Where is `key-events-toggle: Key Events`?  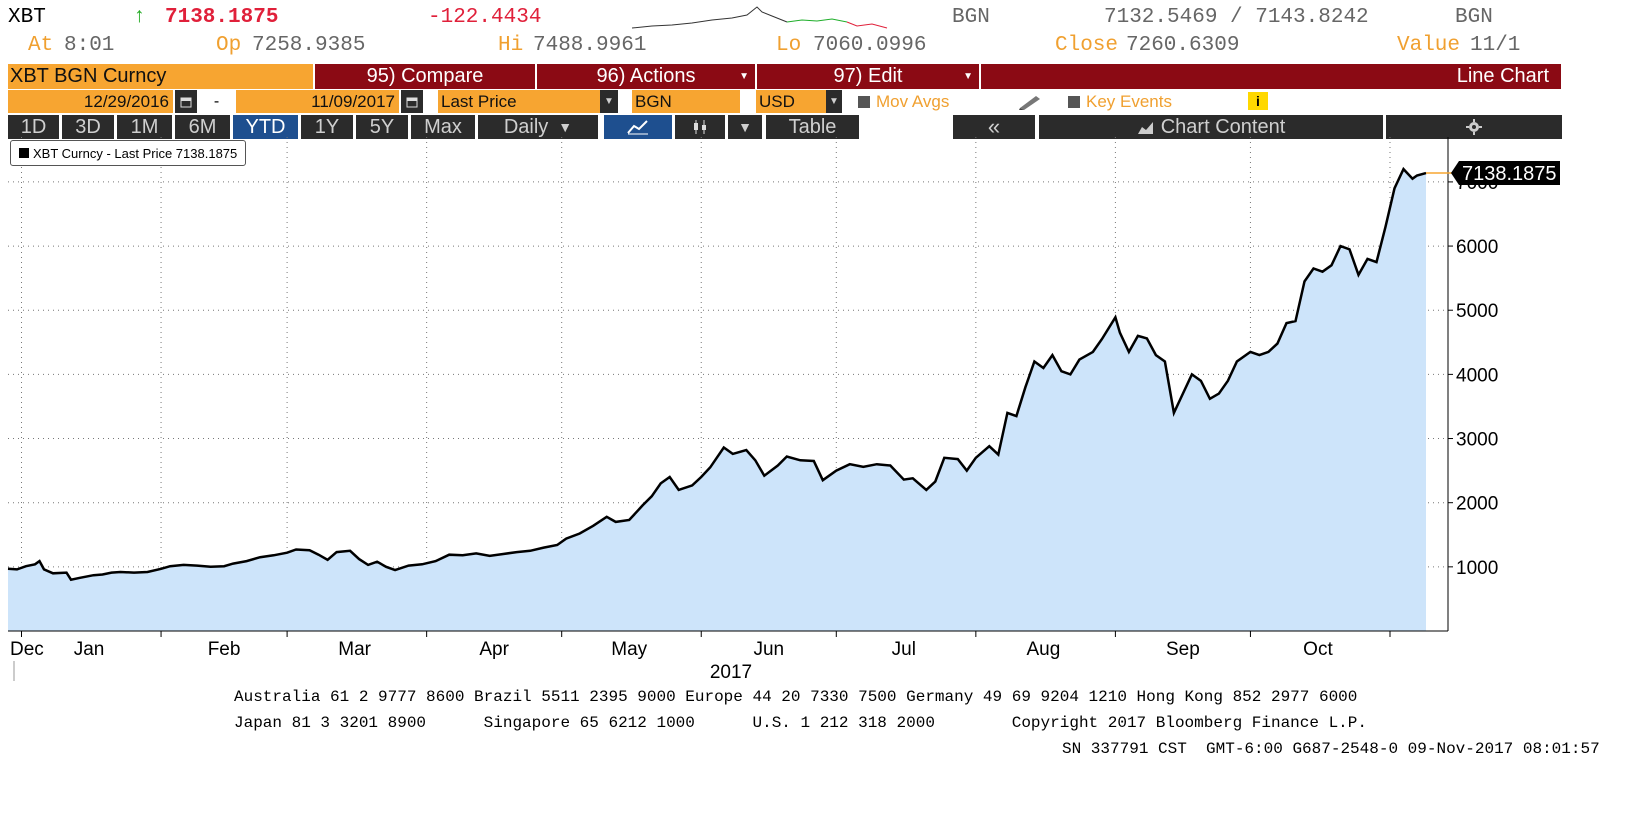 key-events-toggle: Key Events is located at coordinates (1143, 101).